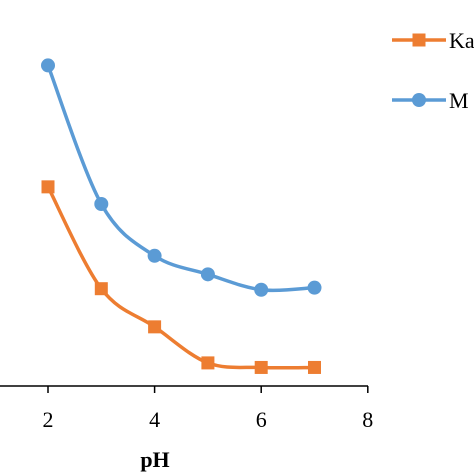  What do you see at coordinates (459, 100) in the screenshot?
I see `legend-label: M` at bounding box center [459, 100].